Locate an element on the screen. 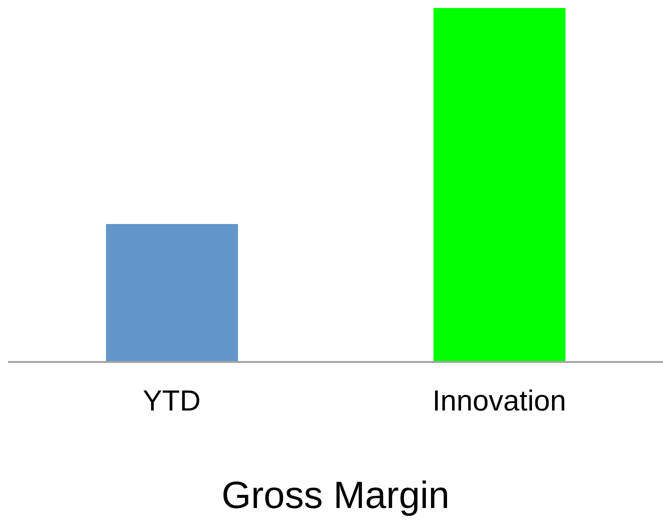  x-tick-label: Innovation is located at coordinates (499, 402).